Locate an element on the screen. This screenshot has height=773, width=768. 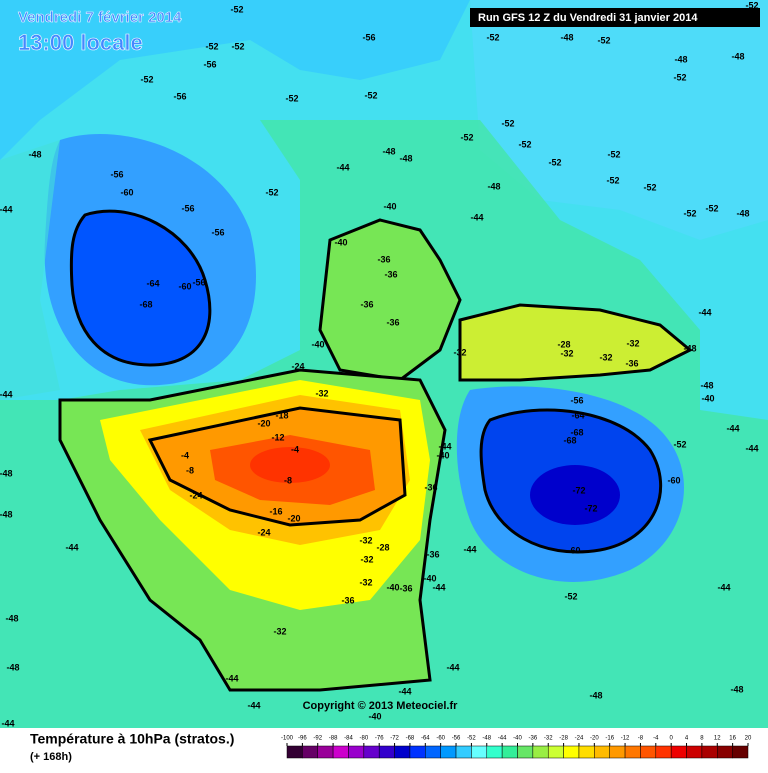
legend-tick-label: 16 is located at coordinates (732, 739).